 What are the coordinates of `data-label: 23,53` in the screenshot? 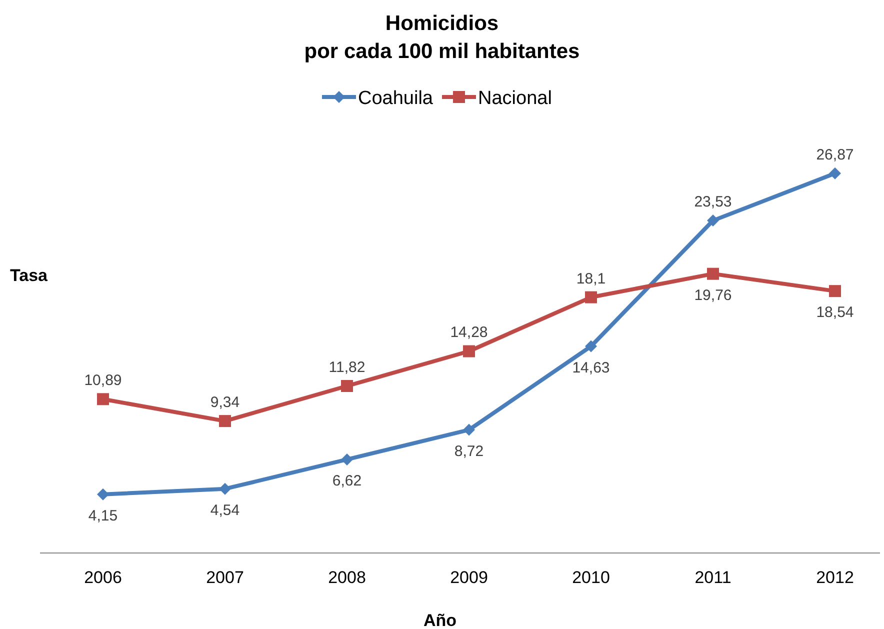 It's located at (713, 202).